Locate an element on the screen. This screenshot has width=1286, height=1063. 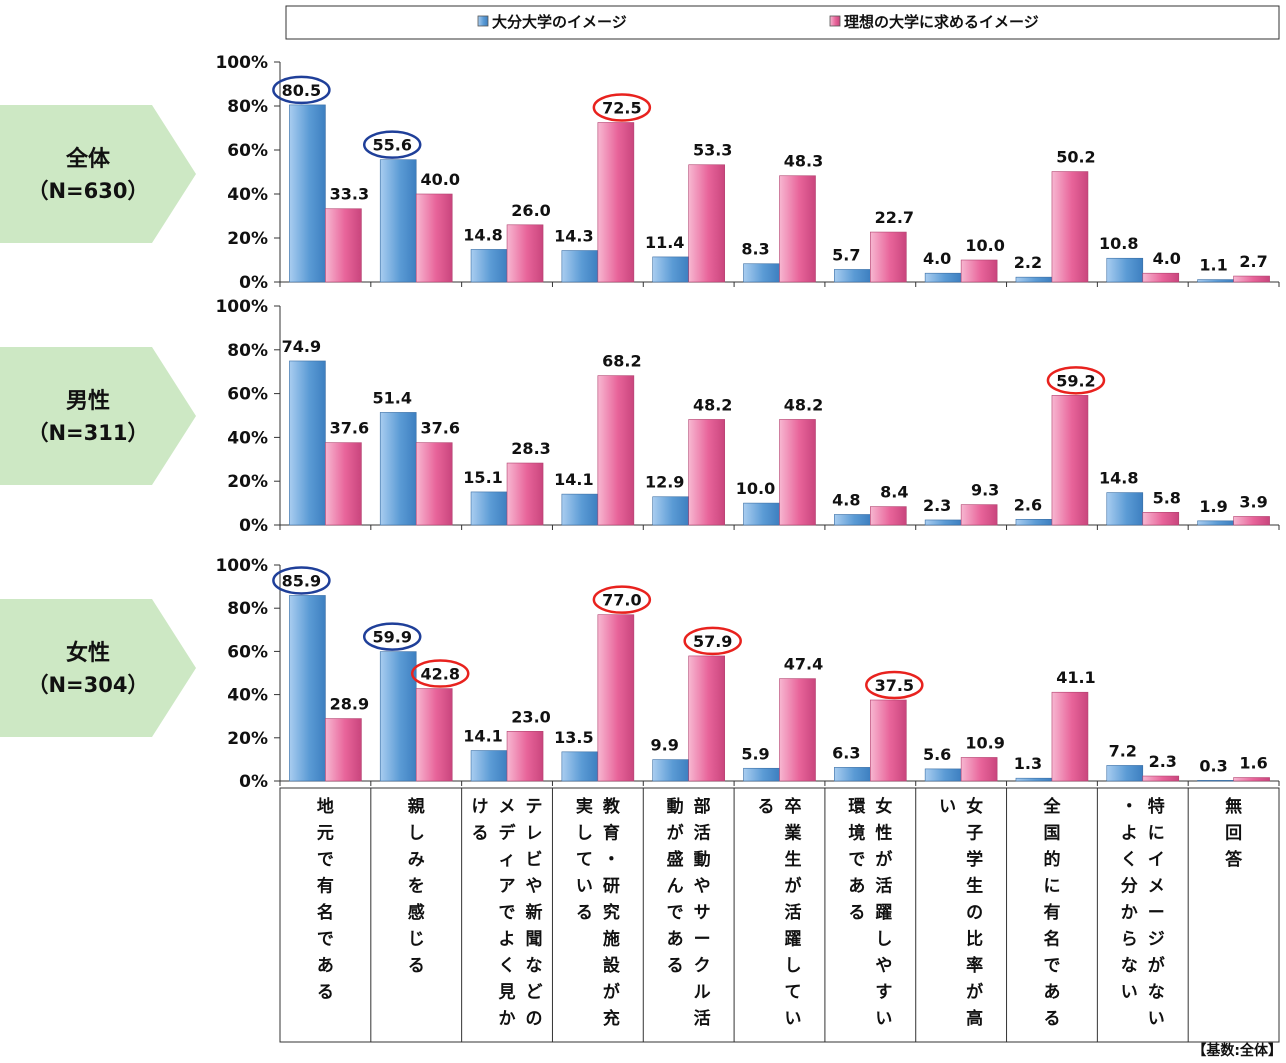
category-label: 卒業生が活躍している is located at coordinates (780, 912).